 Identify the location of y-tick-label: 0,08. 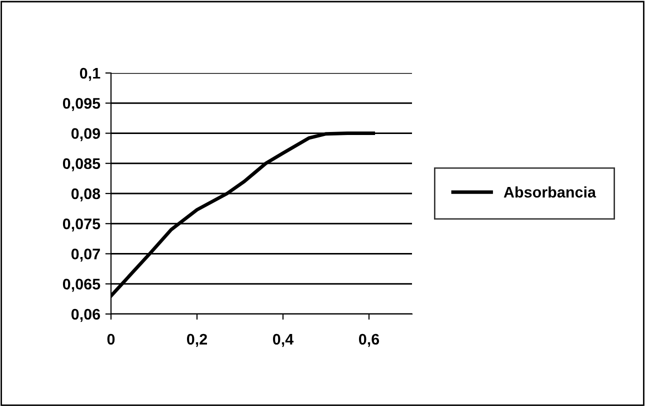
(85, 195).